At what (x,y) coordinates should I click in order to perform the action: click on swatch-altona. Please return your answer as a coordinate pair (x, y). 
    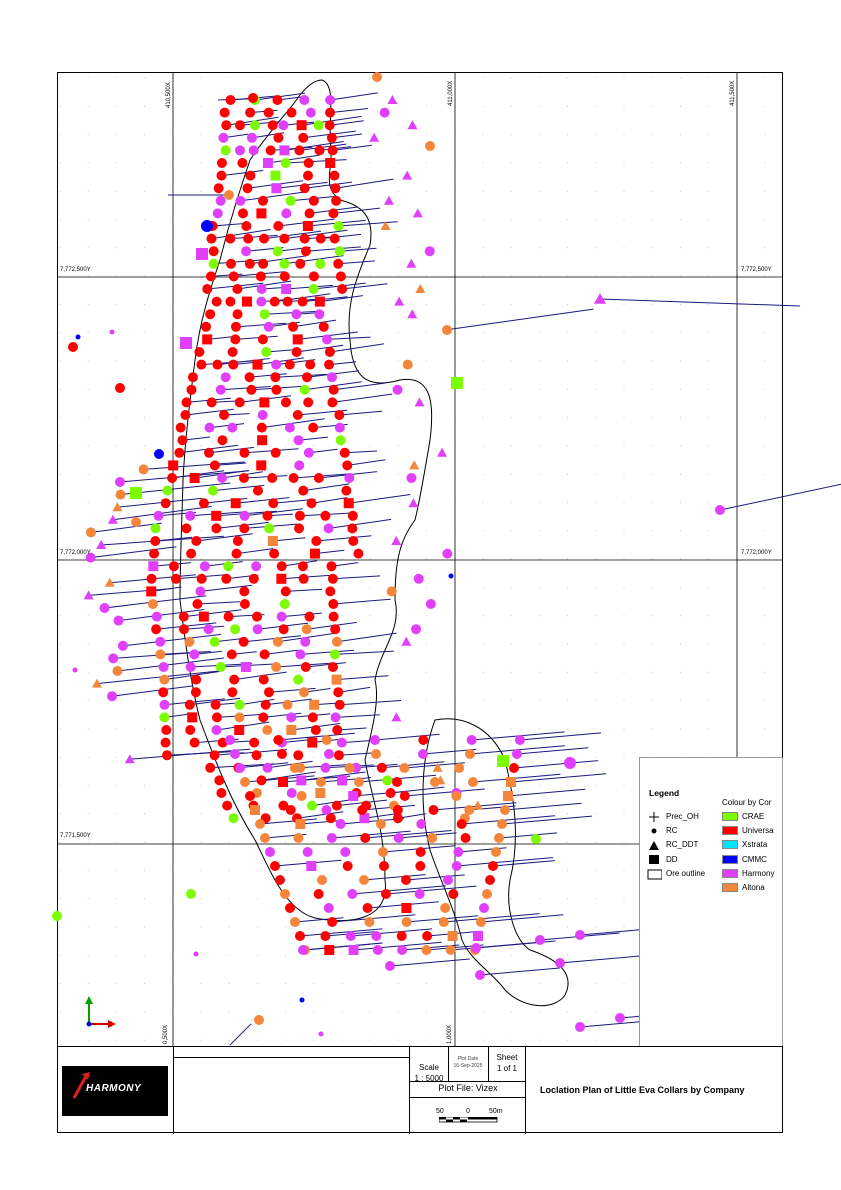
    Looking at the image, I should click on (730, 887).